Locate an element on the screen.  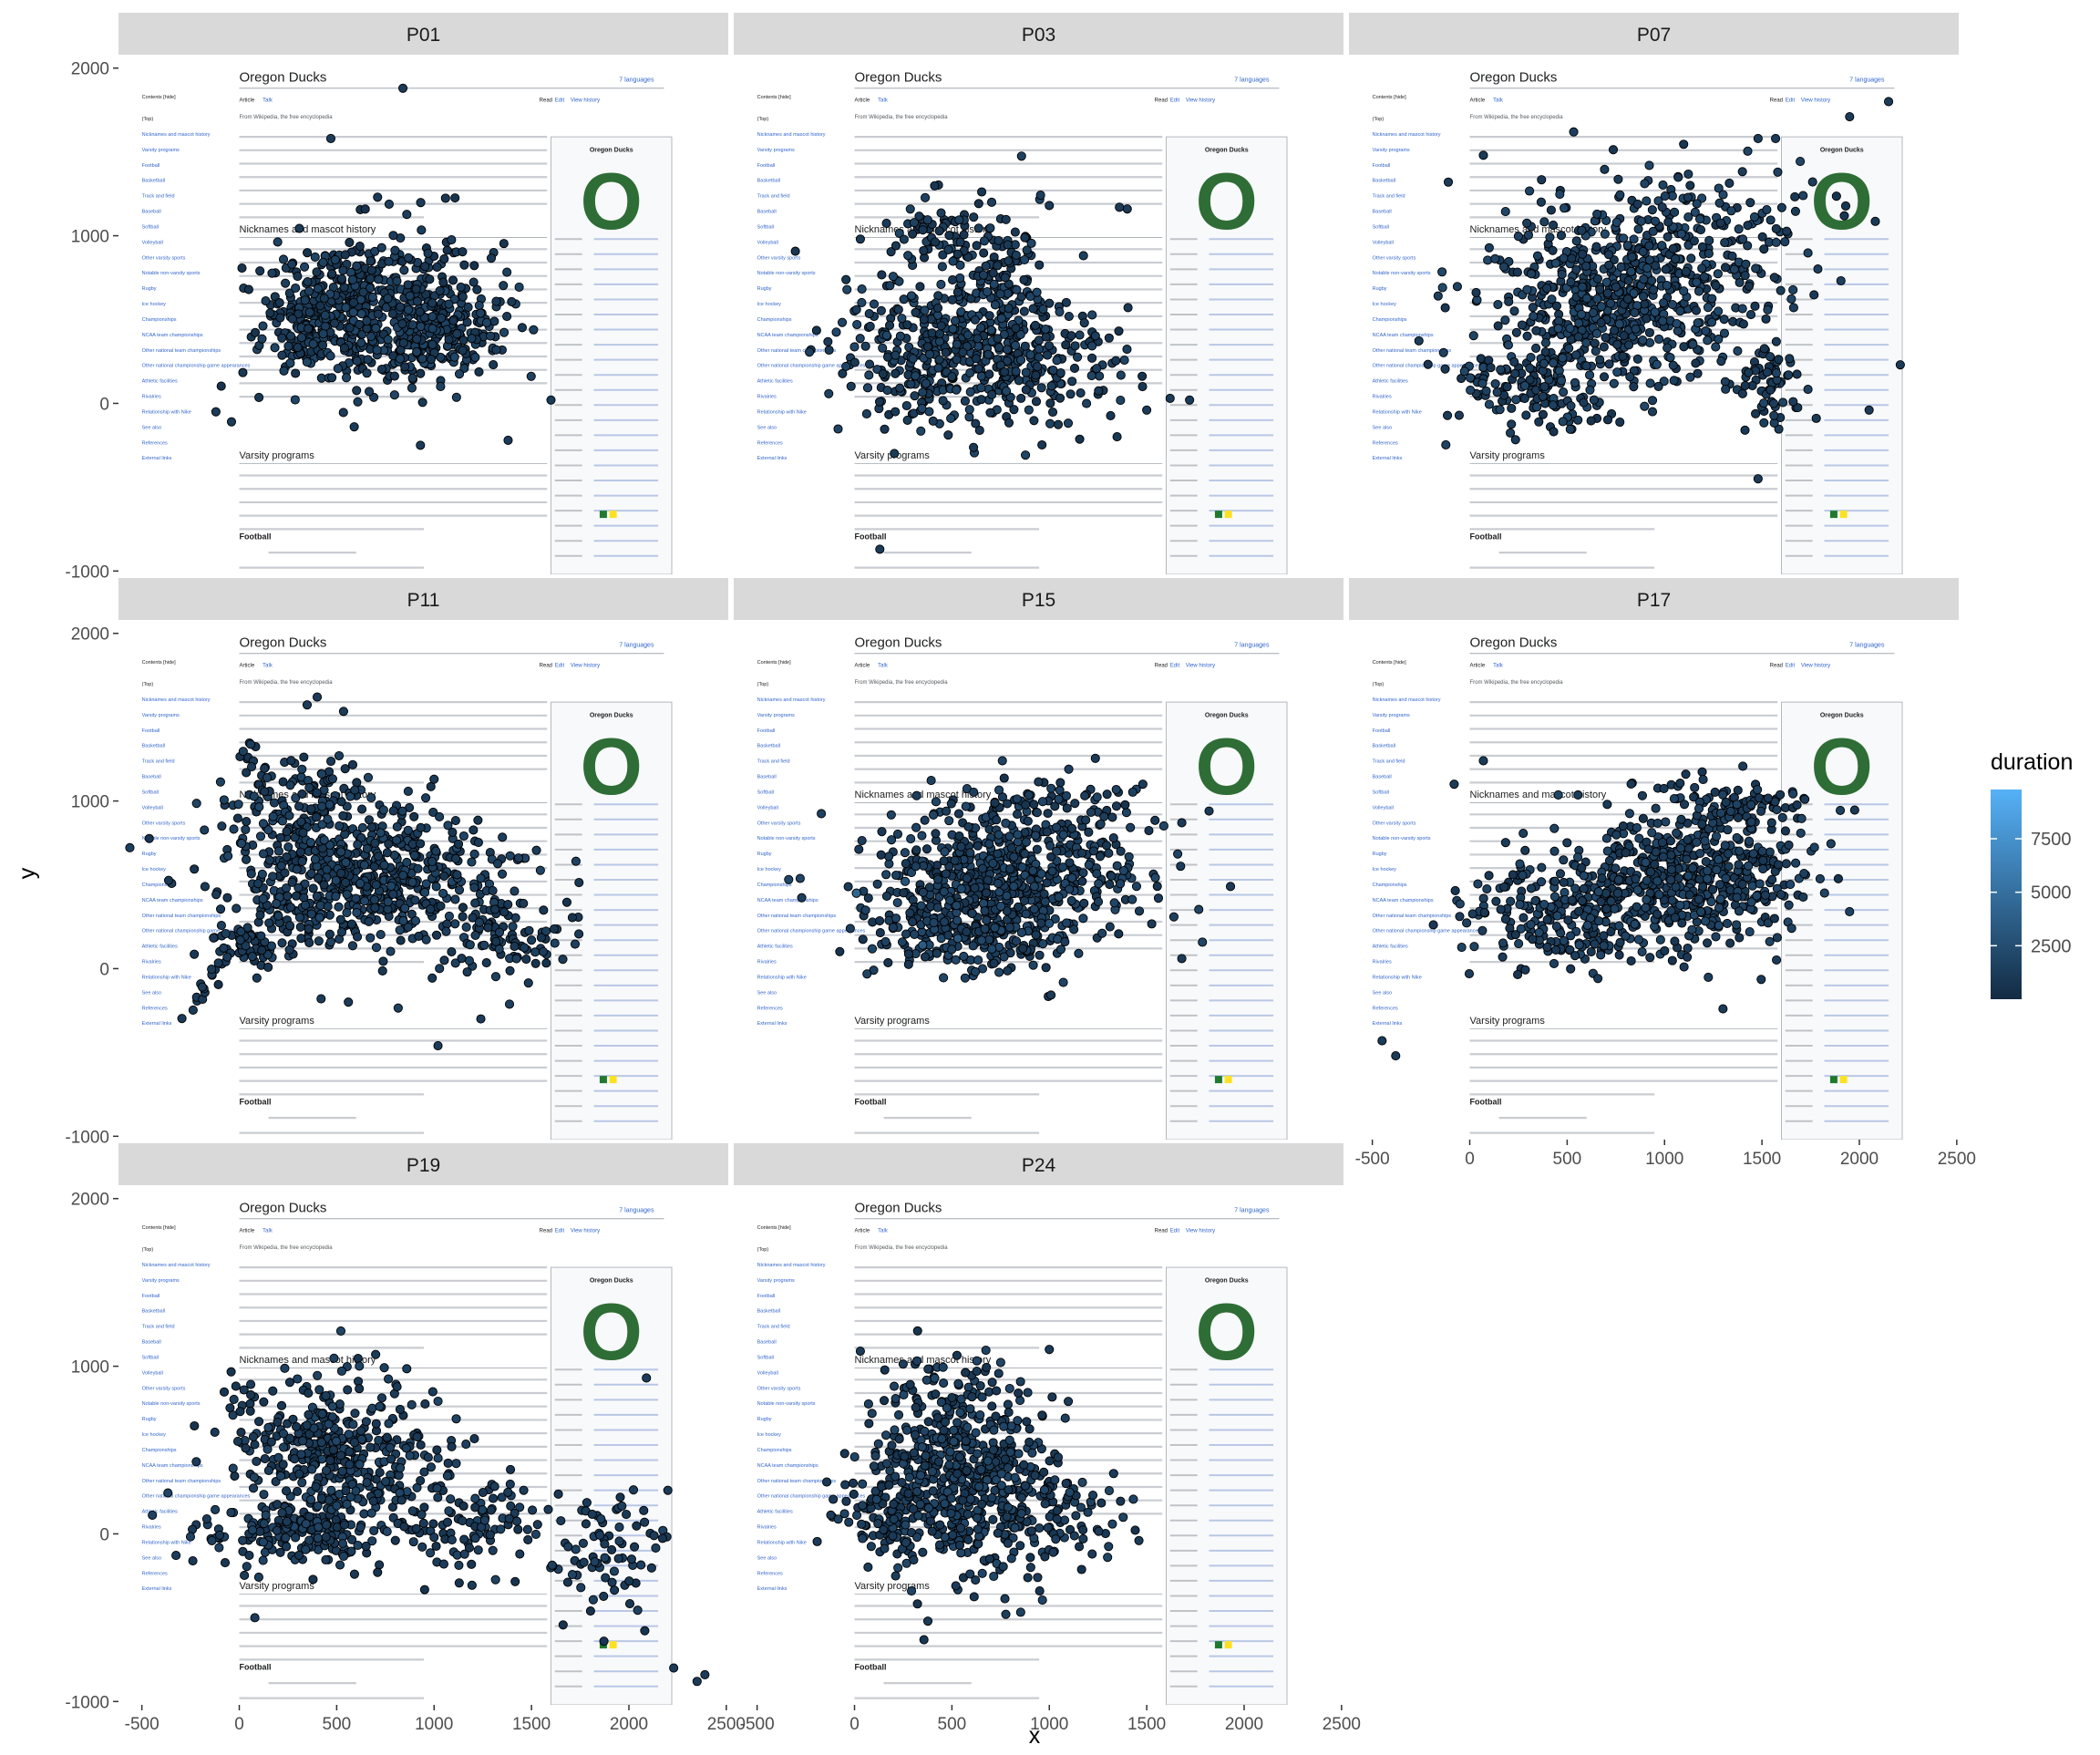
wiki-toc-item: References is located at coordinates (770, 1008).